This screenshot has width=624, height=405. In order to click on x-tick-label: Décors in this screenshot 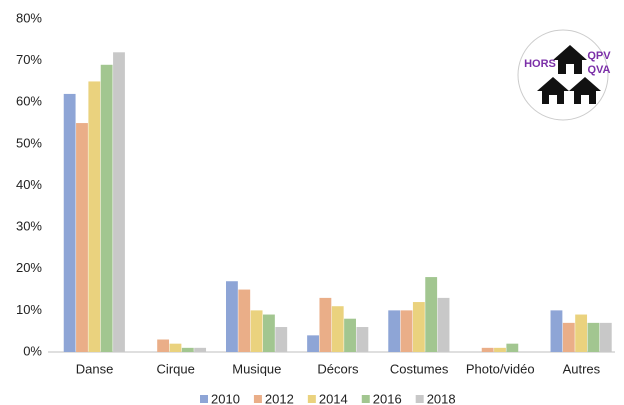, I will do `click(338, 368)`.